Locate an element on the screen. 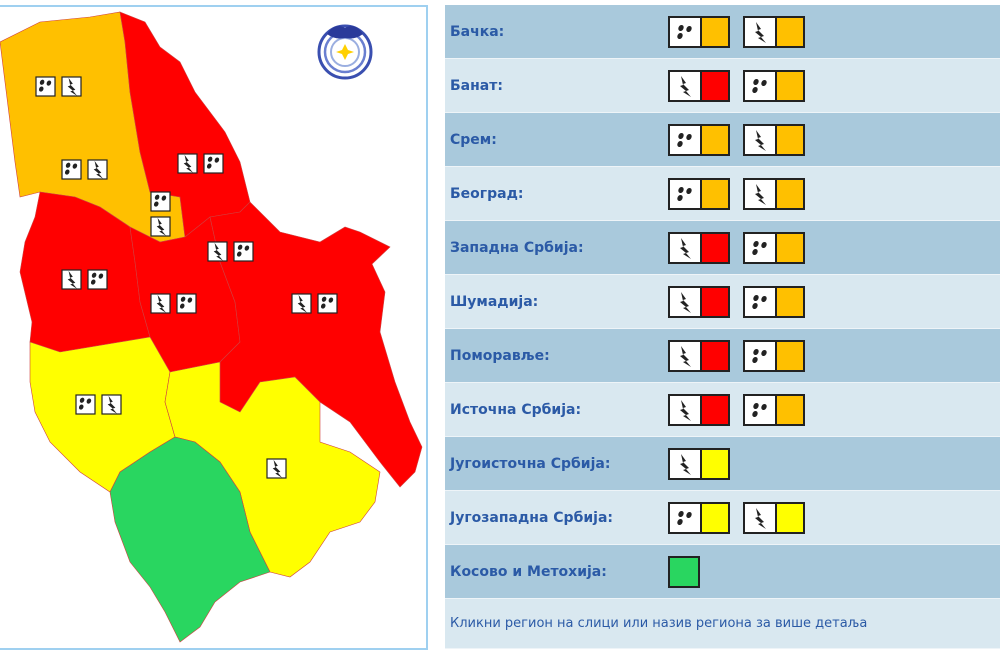  region-name-link: Косово и Метохија: is located at coordinates (528, 572).